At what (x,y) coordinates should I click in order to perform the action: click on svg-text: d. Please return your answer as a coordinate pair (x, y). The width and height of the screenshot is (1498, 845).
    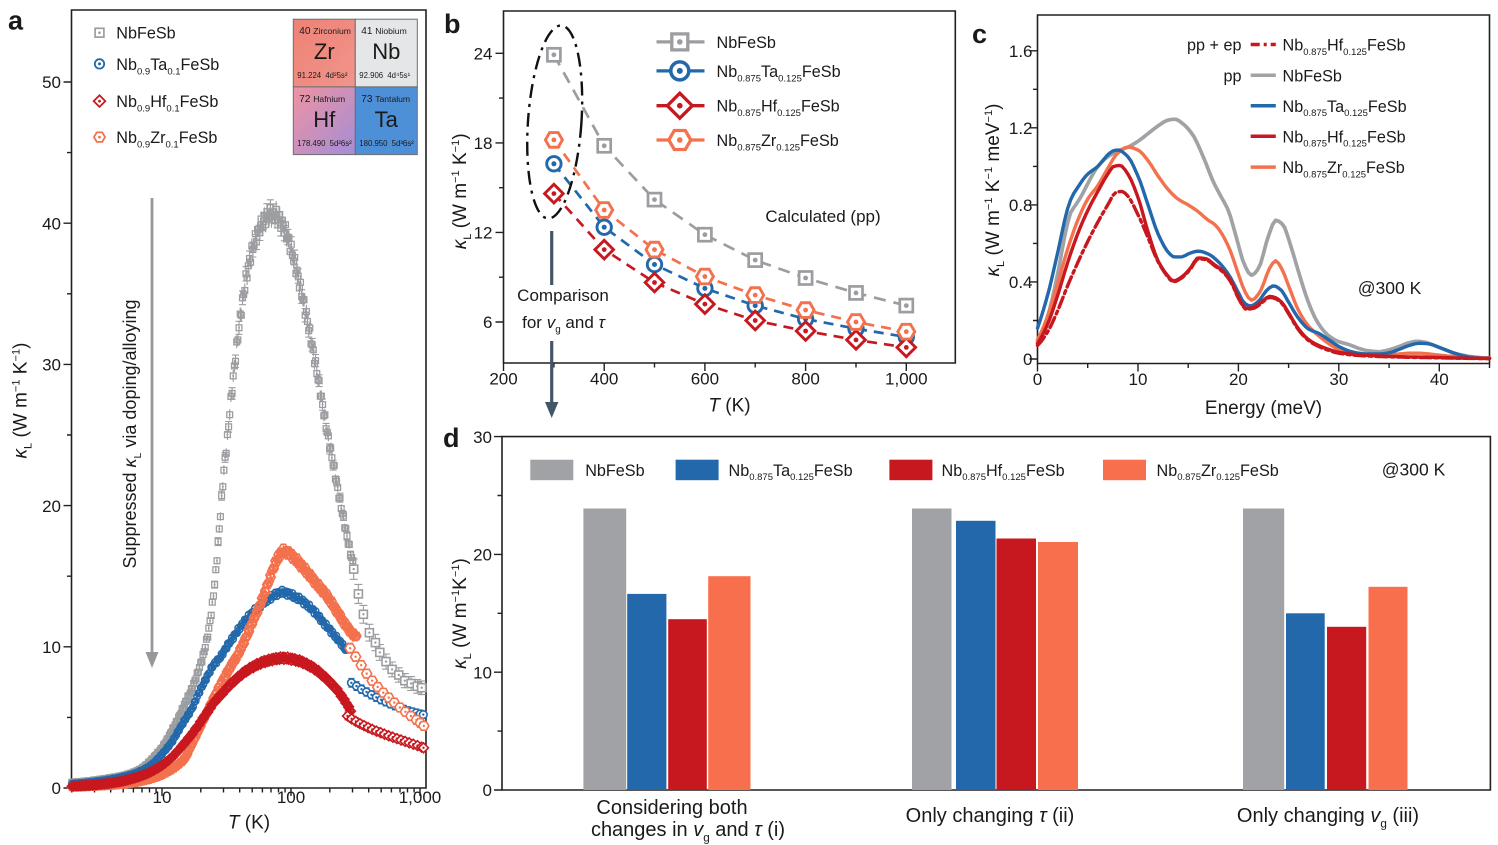
    Looking at the image, I should click on (451, 438).